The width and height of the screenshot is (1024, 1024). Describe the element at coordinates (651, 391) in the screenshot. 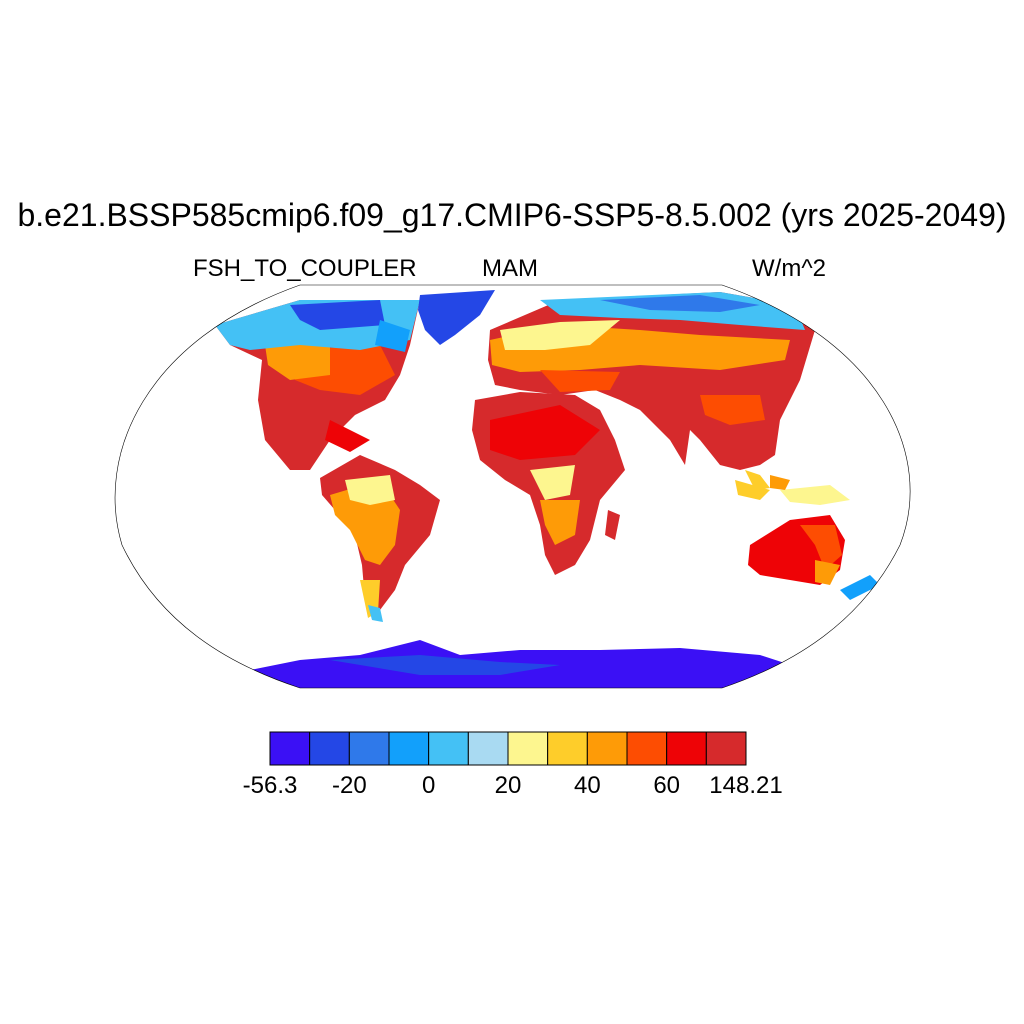

I see `eurasia-region` at that location.